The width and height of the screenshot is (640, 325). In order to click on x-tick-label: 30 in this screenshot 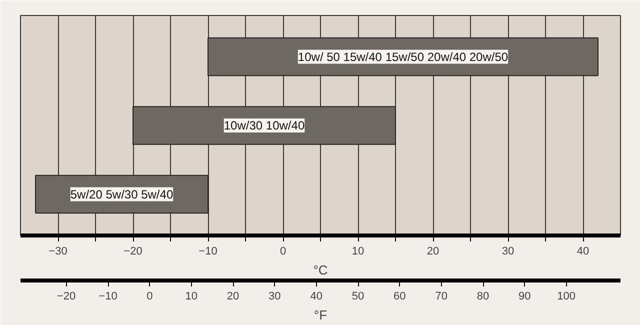, I will do `click(508, 252)`.